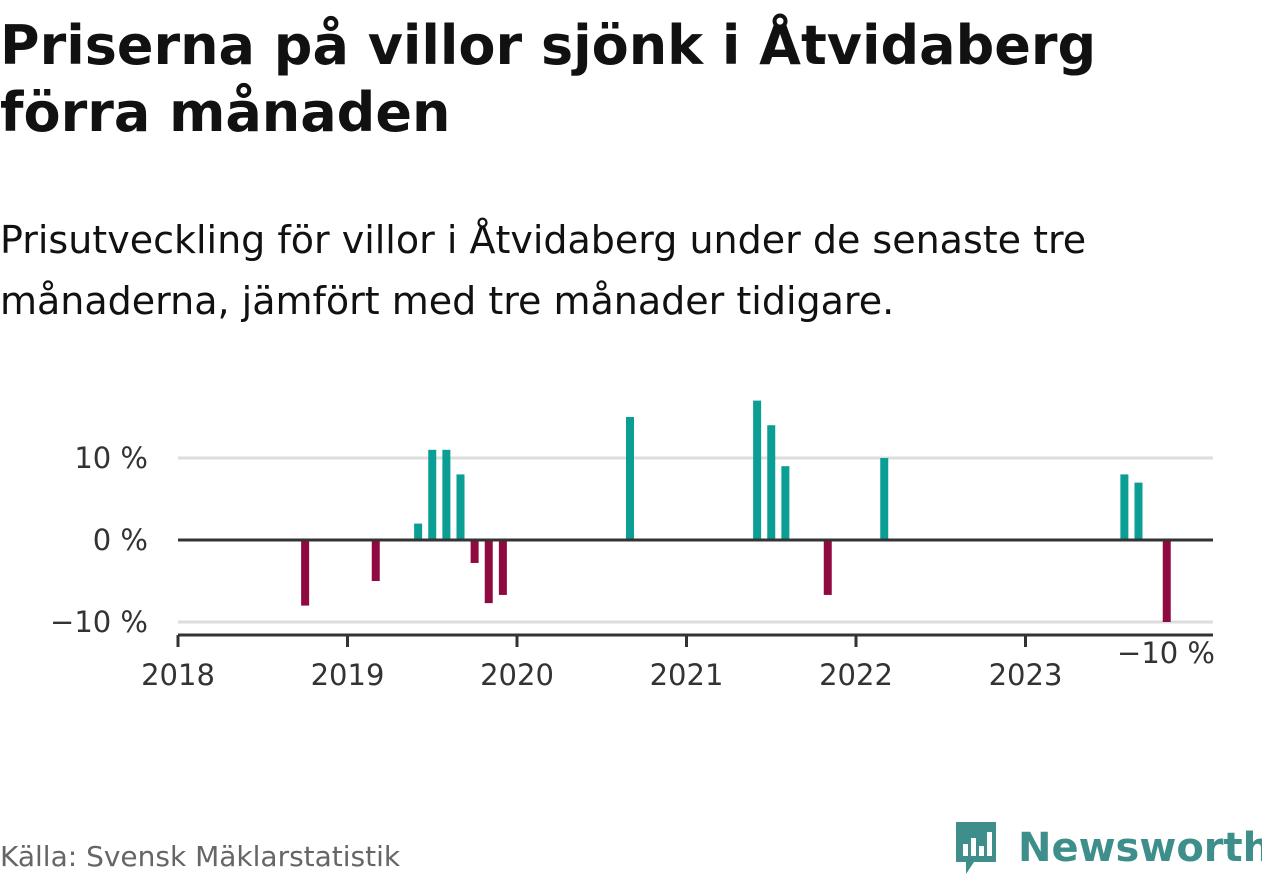 The width and height of the screenshot is (1262, 879). Describe the element at coordinates (348, 675) in the screenshot. I see `x-tick-label: 2019` at that location.